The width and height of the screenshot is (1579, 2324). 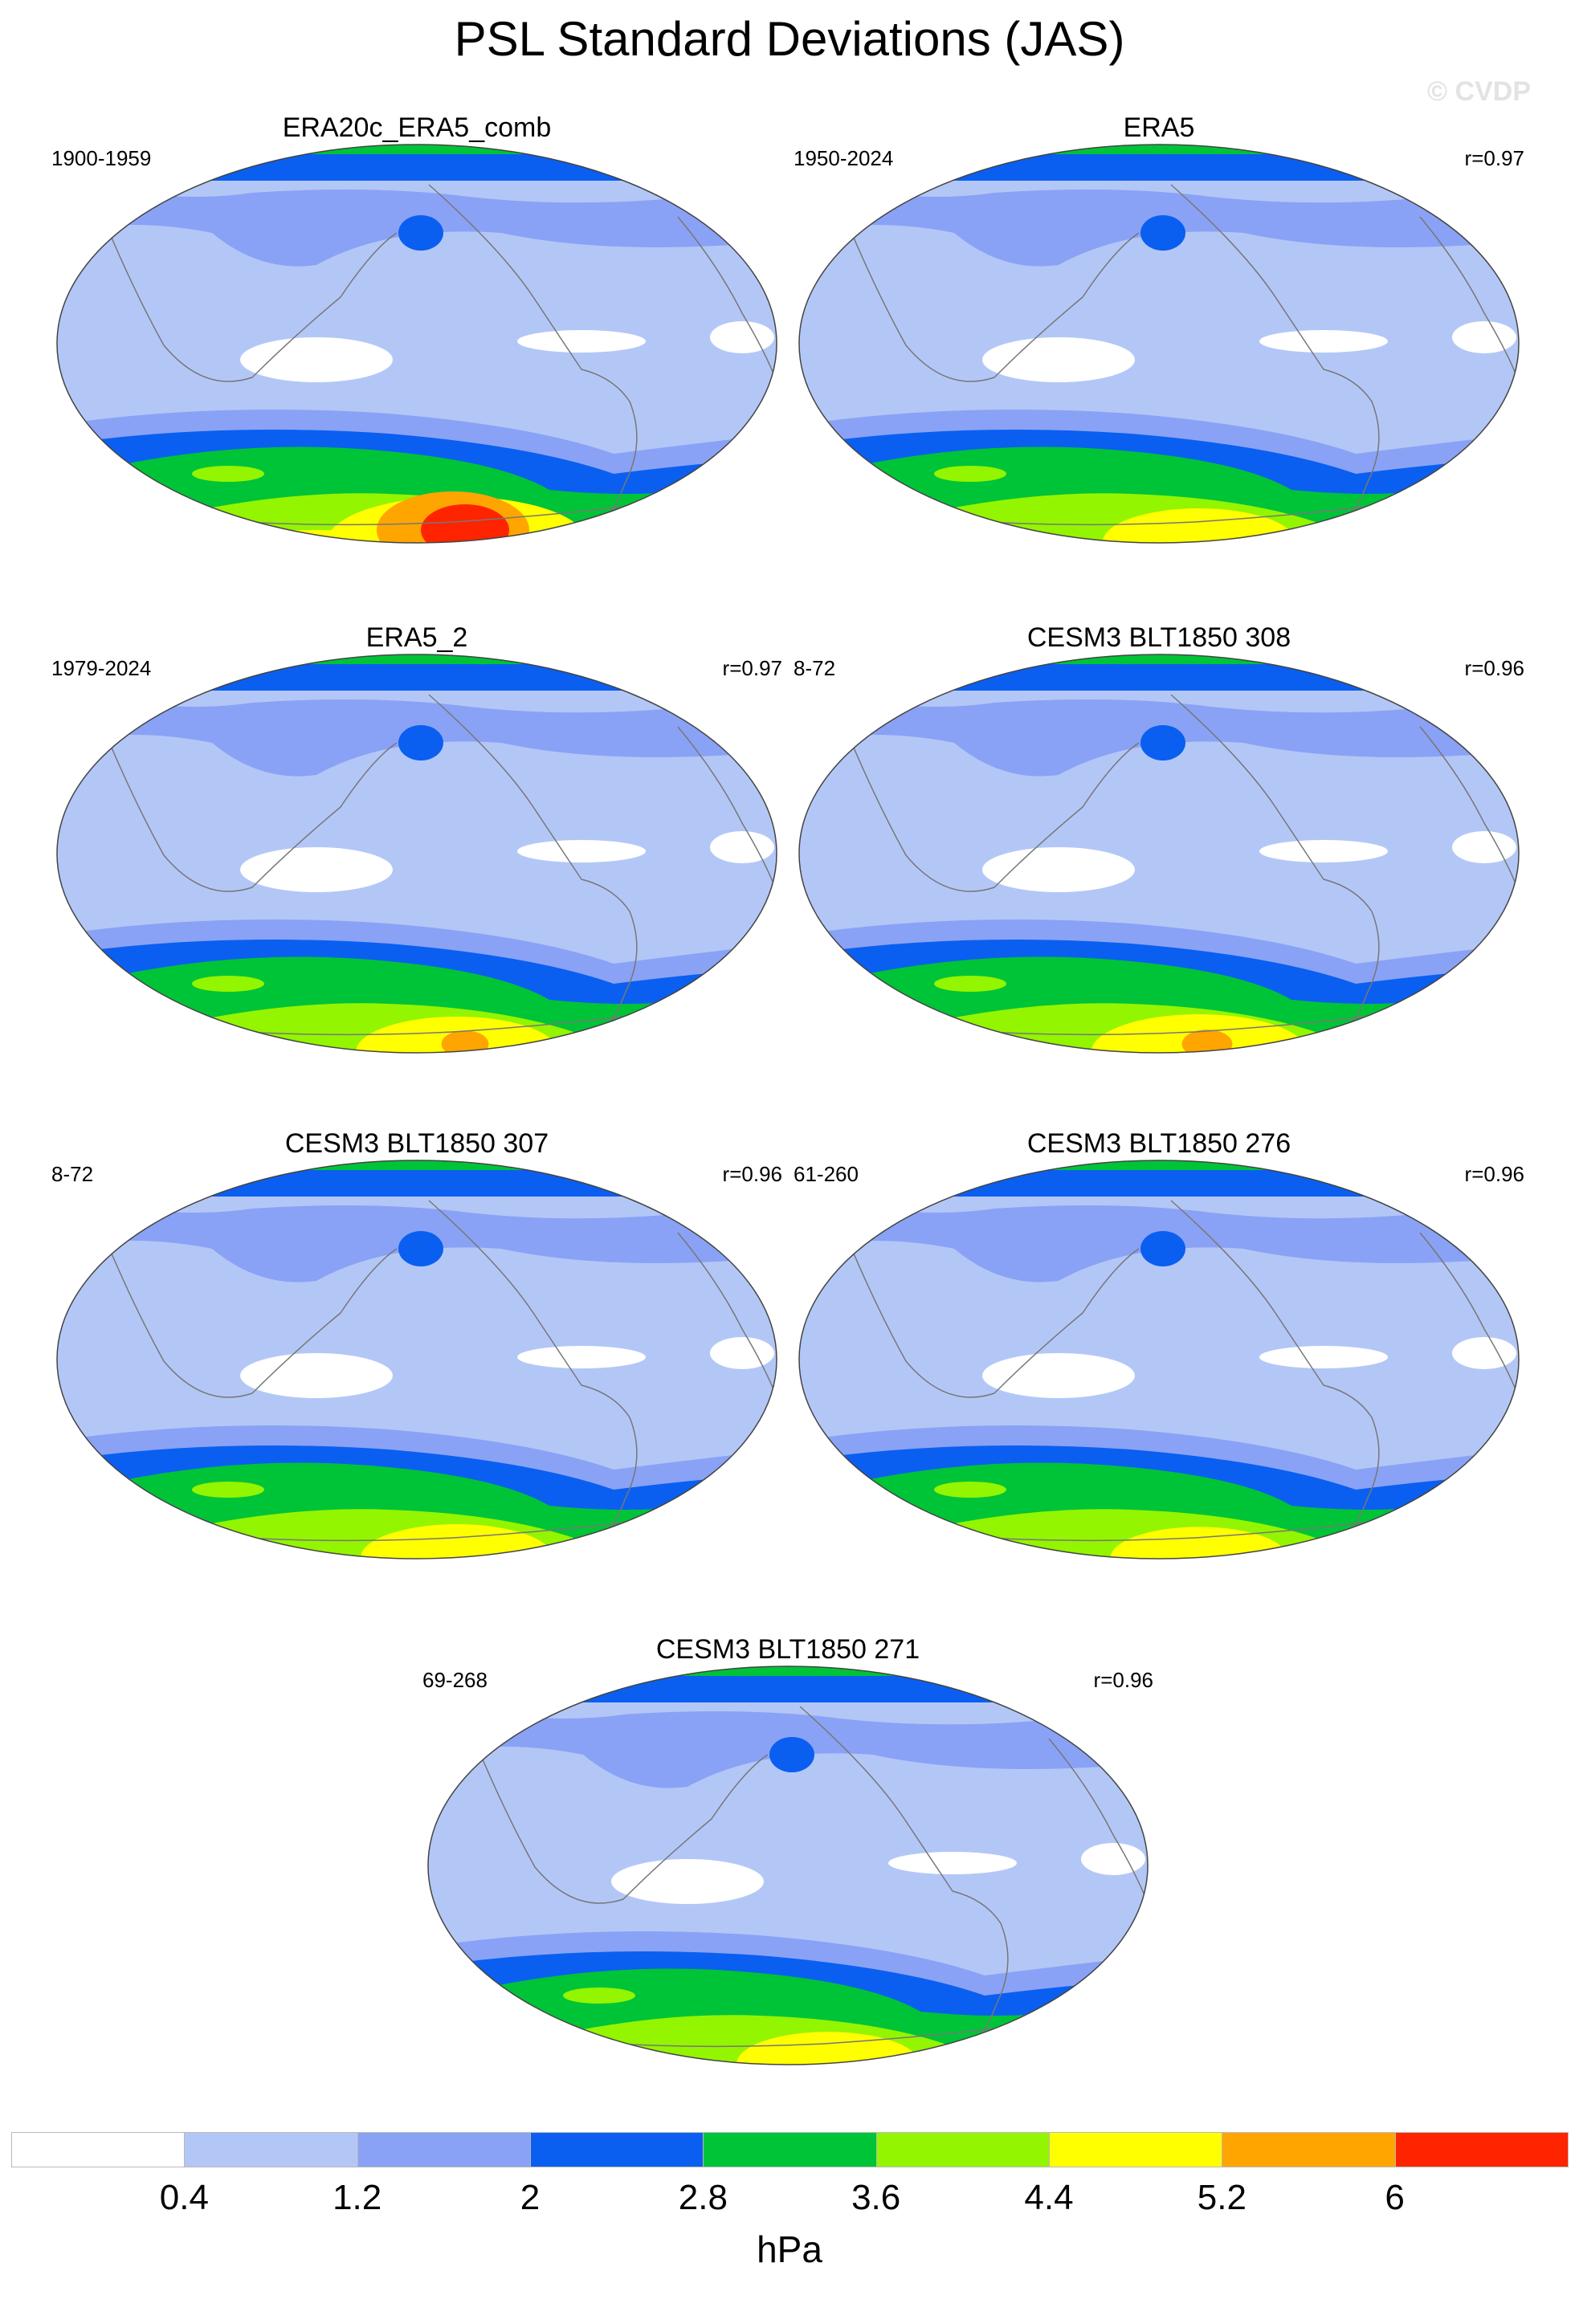 What do you see at coordinates (787, 1649) in the screenshot?
I see `panel-title: CESM3 BLT1850 271` at bounding box center [787, 1649].